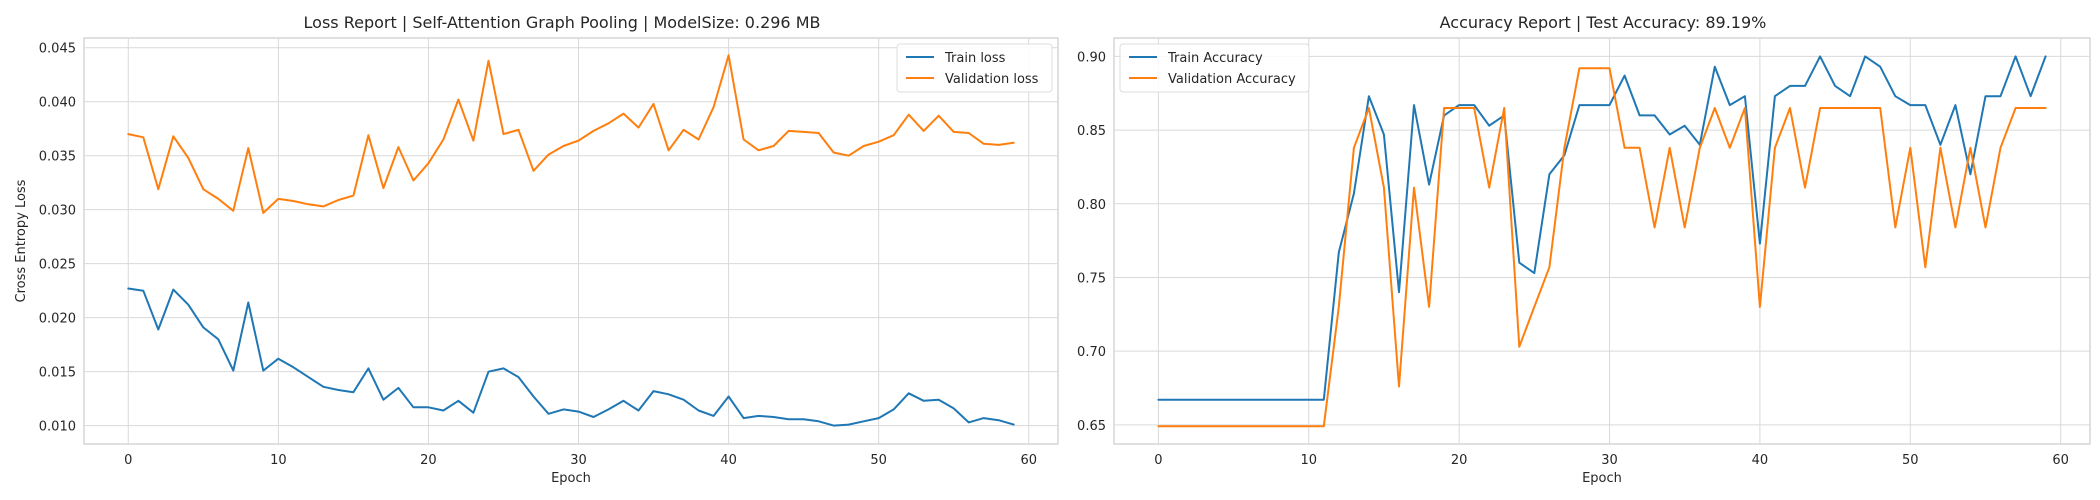 The image size is (2100, 500). What do you see at coordinates (1028, 460) in the screenshot?
I see `loss-x-tick-label: 60` at bounding box center [1028, 460].